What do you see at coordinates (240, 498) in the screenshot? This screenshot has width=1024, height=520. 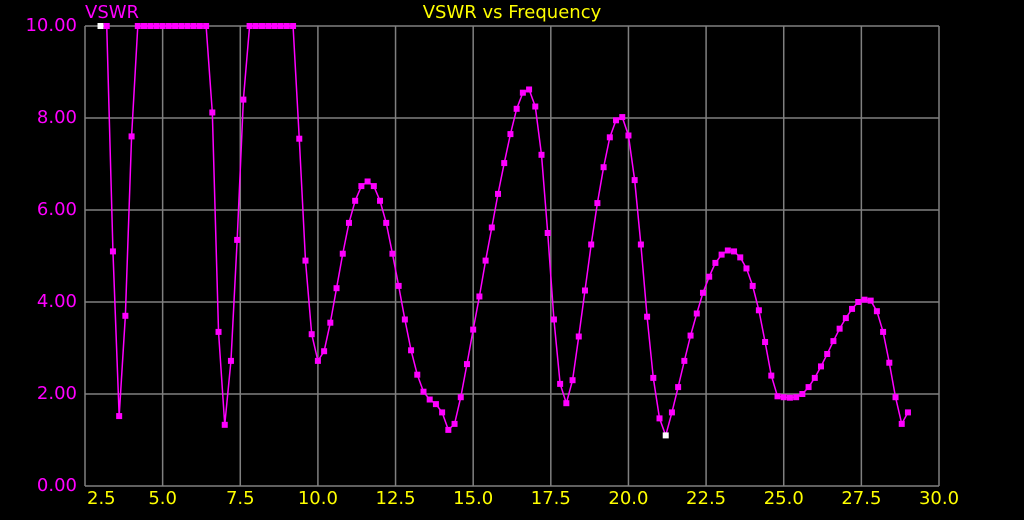 I see `x-tick-label: 7.5` at bounding box center [240, 498].